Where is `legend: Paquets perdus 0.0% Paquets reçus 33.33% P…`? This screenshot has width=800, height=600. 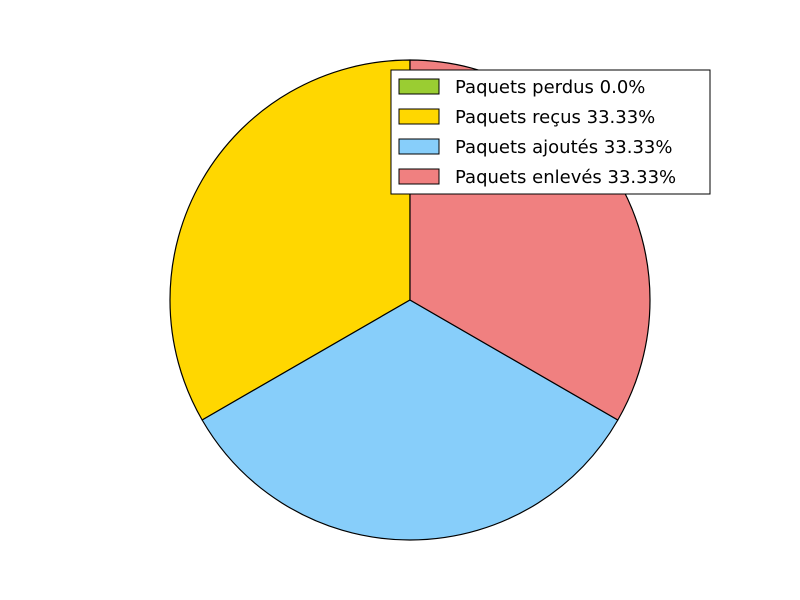
legend: Paquets perdus 0.0% Paquets reçus 33.33% P… is located at coordinates (550, 132).